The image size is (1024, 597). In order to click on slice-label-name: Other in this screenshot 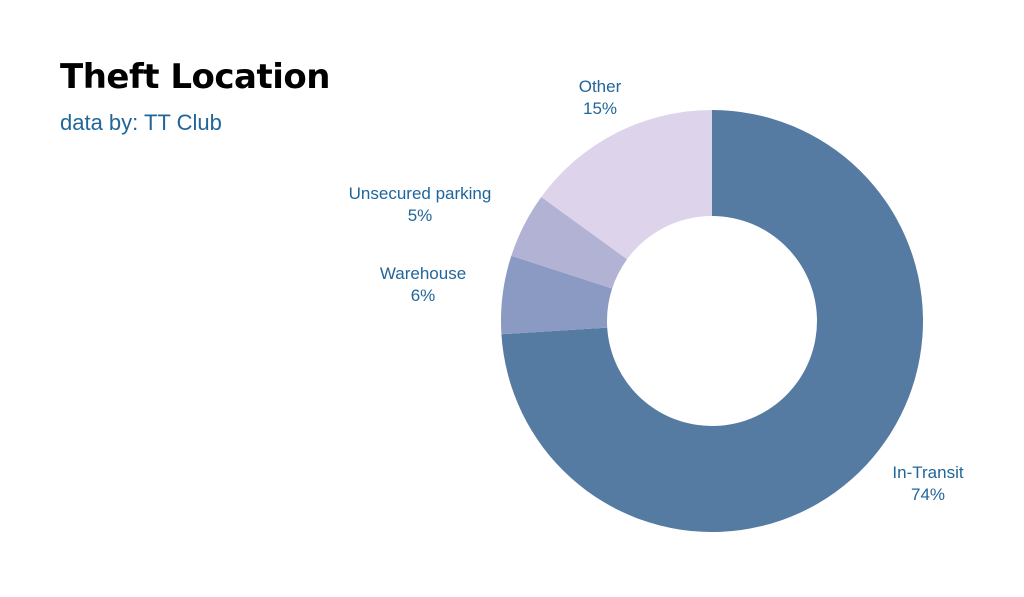, I will do `click(600, 86)`.